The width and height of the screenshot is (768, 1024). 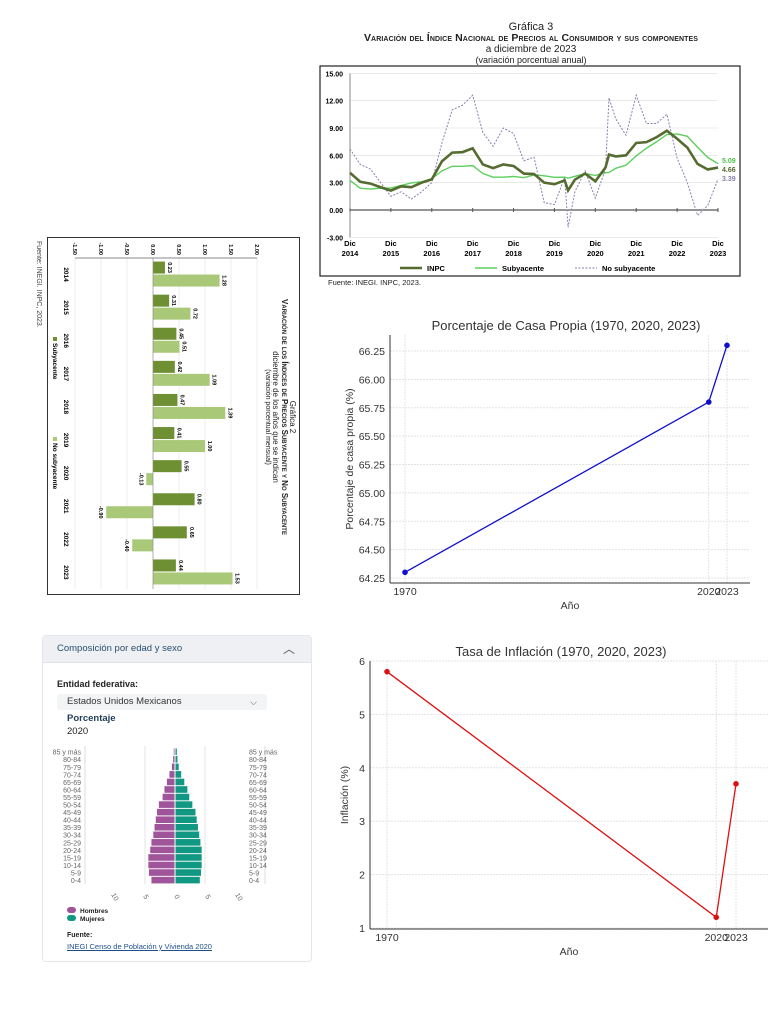 I want to click on y-tick-label: 3.00, so click(x=336, y=184).